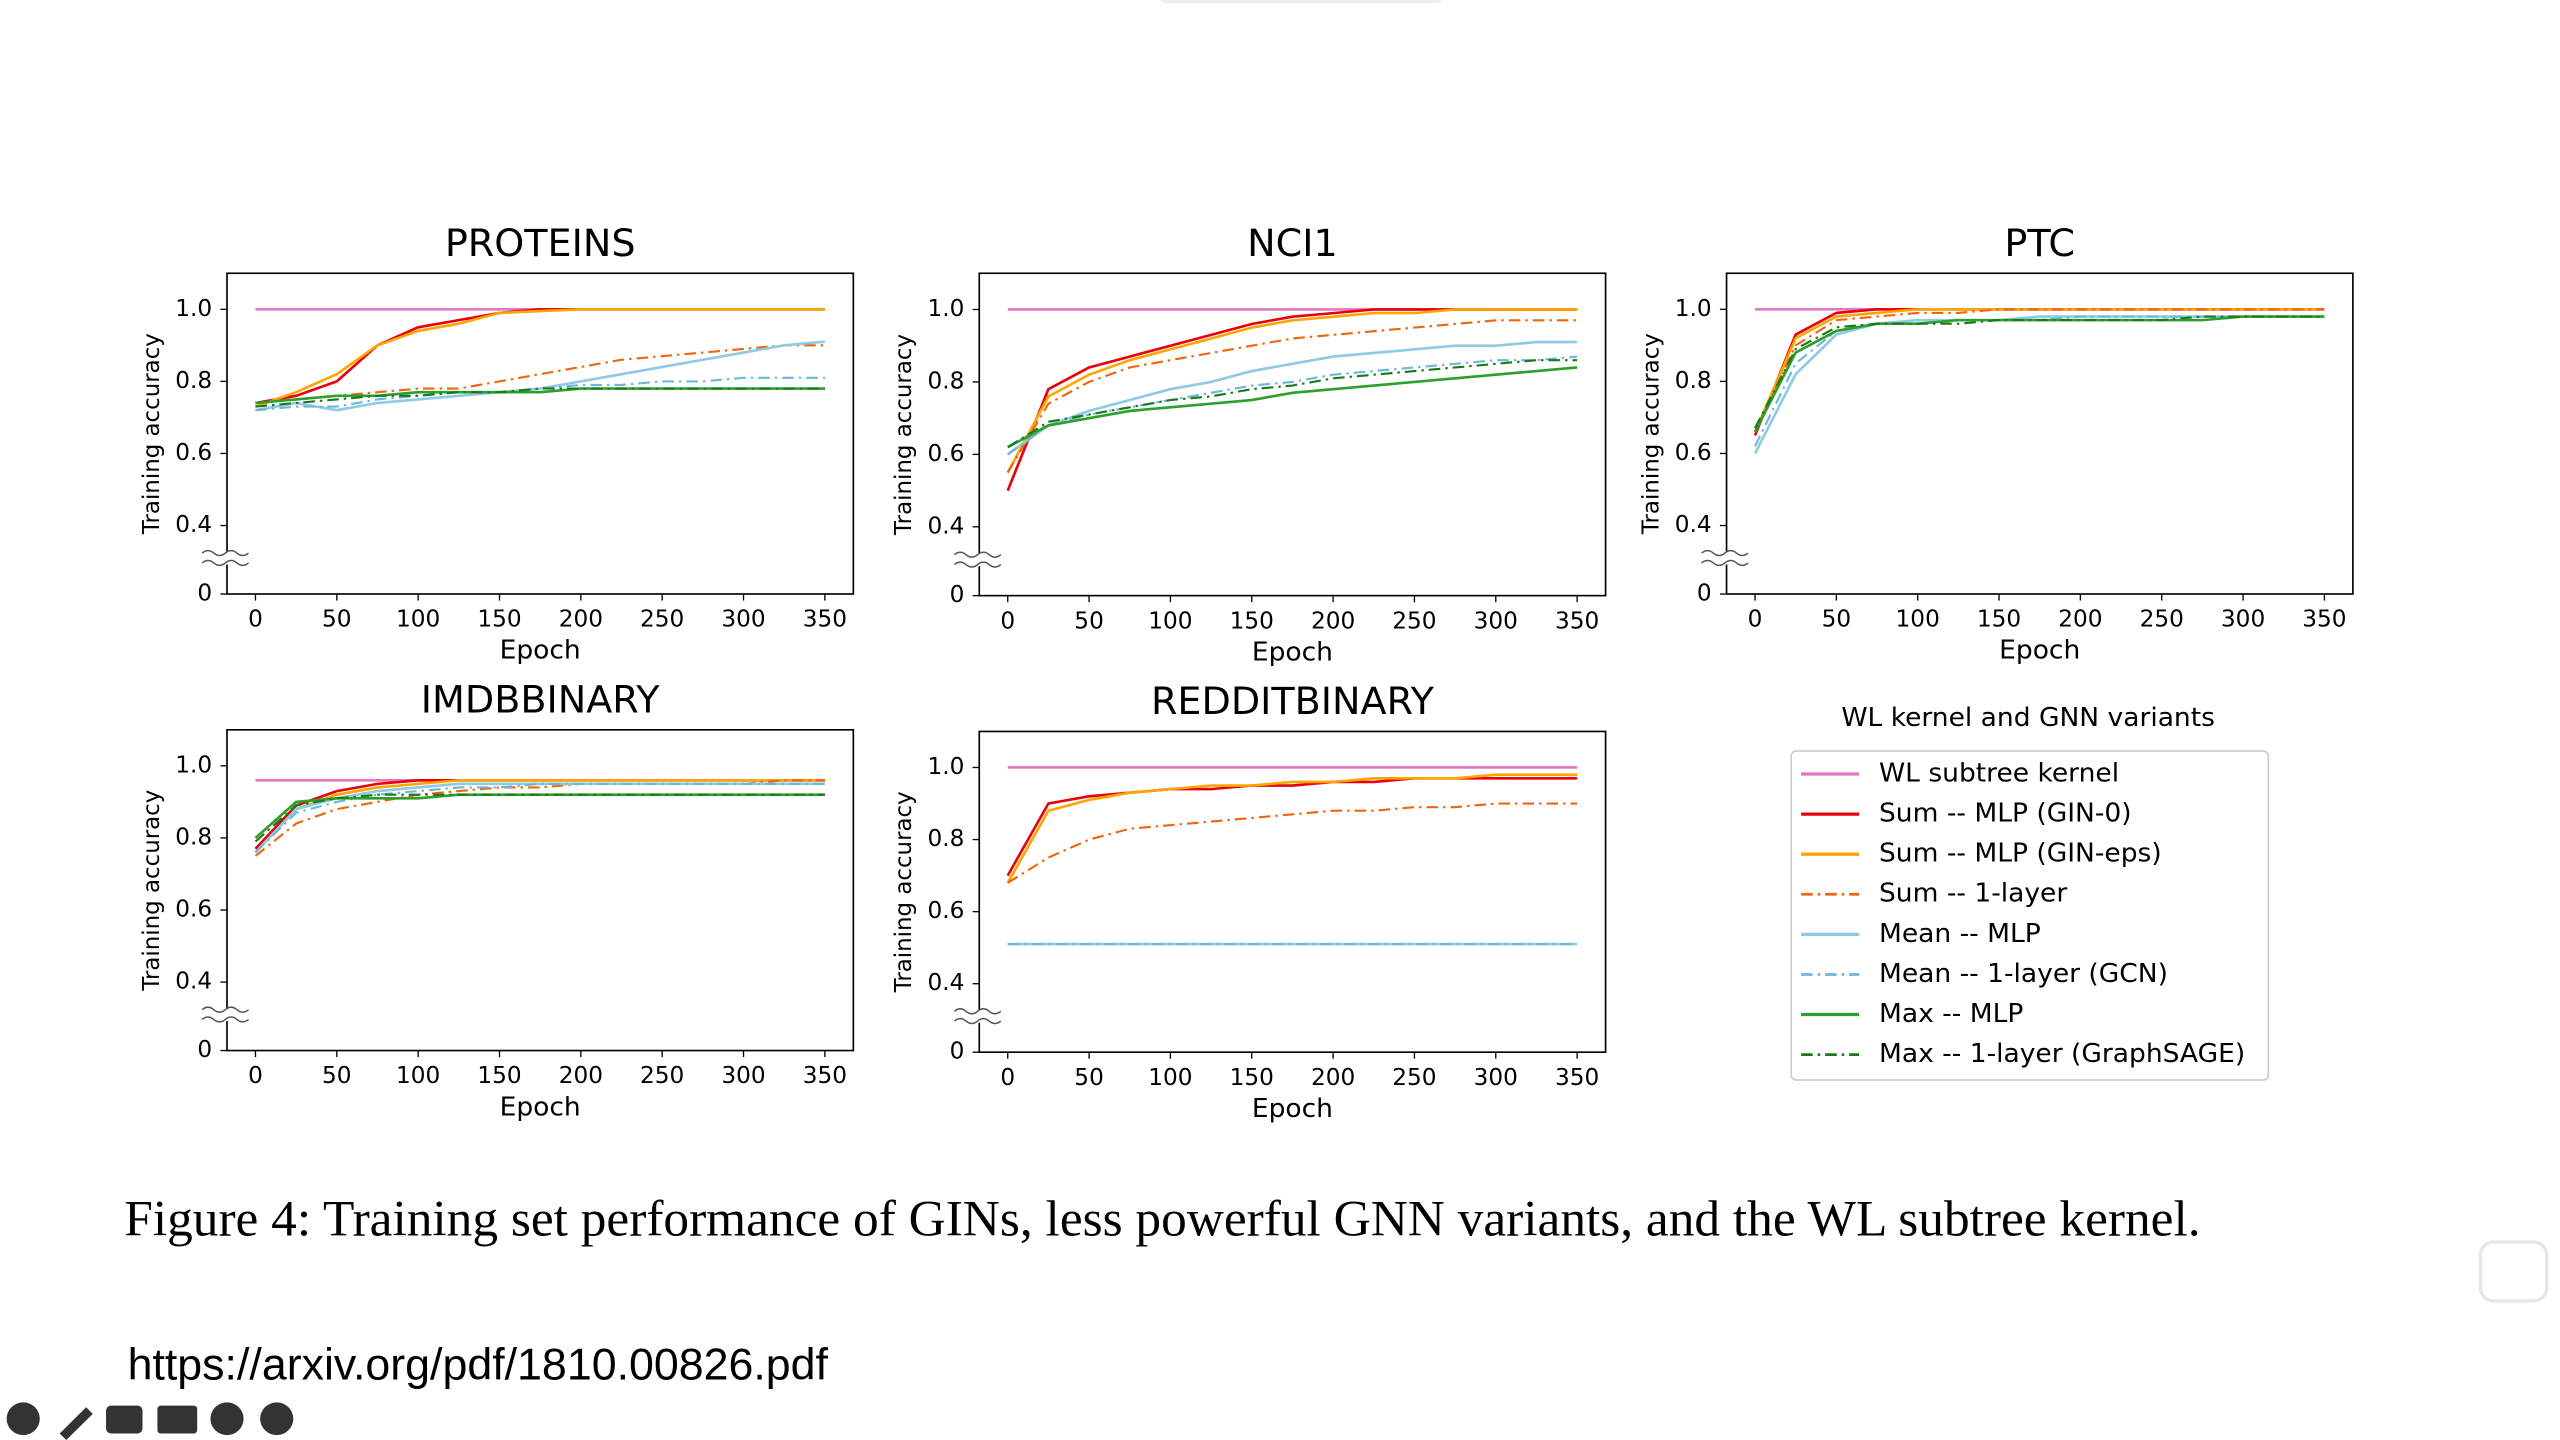  What do you see at coordinates (541, 700) in the screenshot?
I see `chart-title: IMDBBINARY` at bounding box center [541, 700].